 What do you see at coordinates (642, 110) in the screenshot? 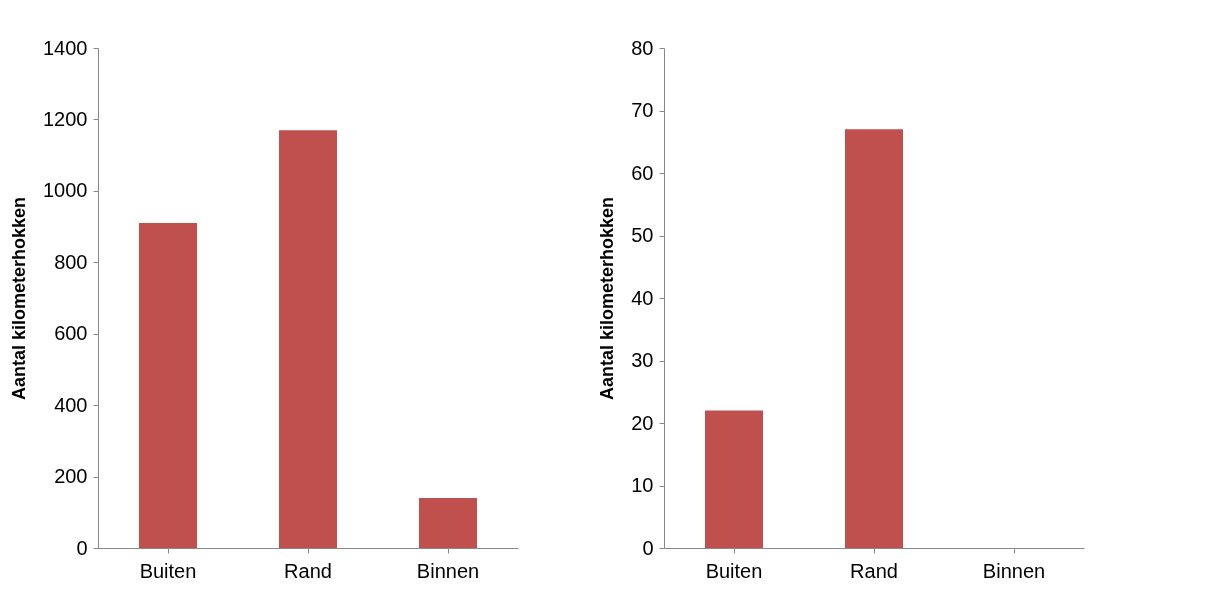
I see `y-tick-label: 70` at bounding box center [642, 110].